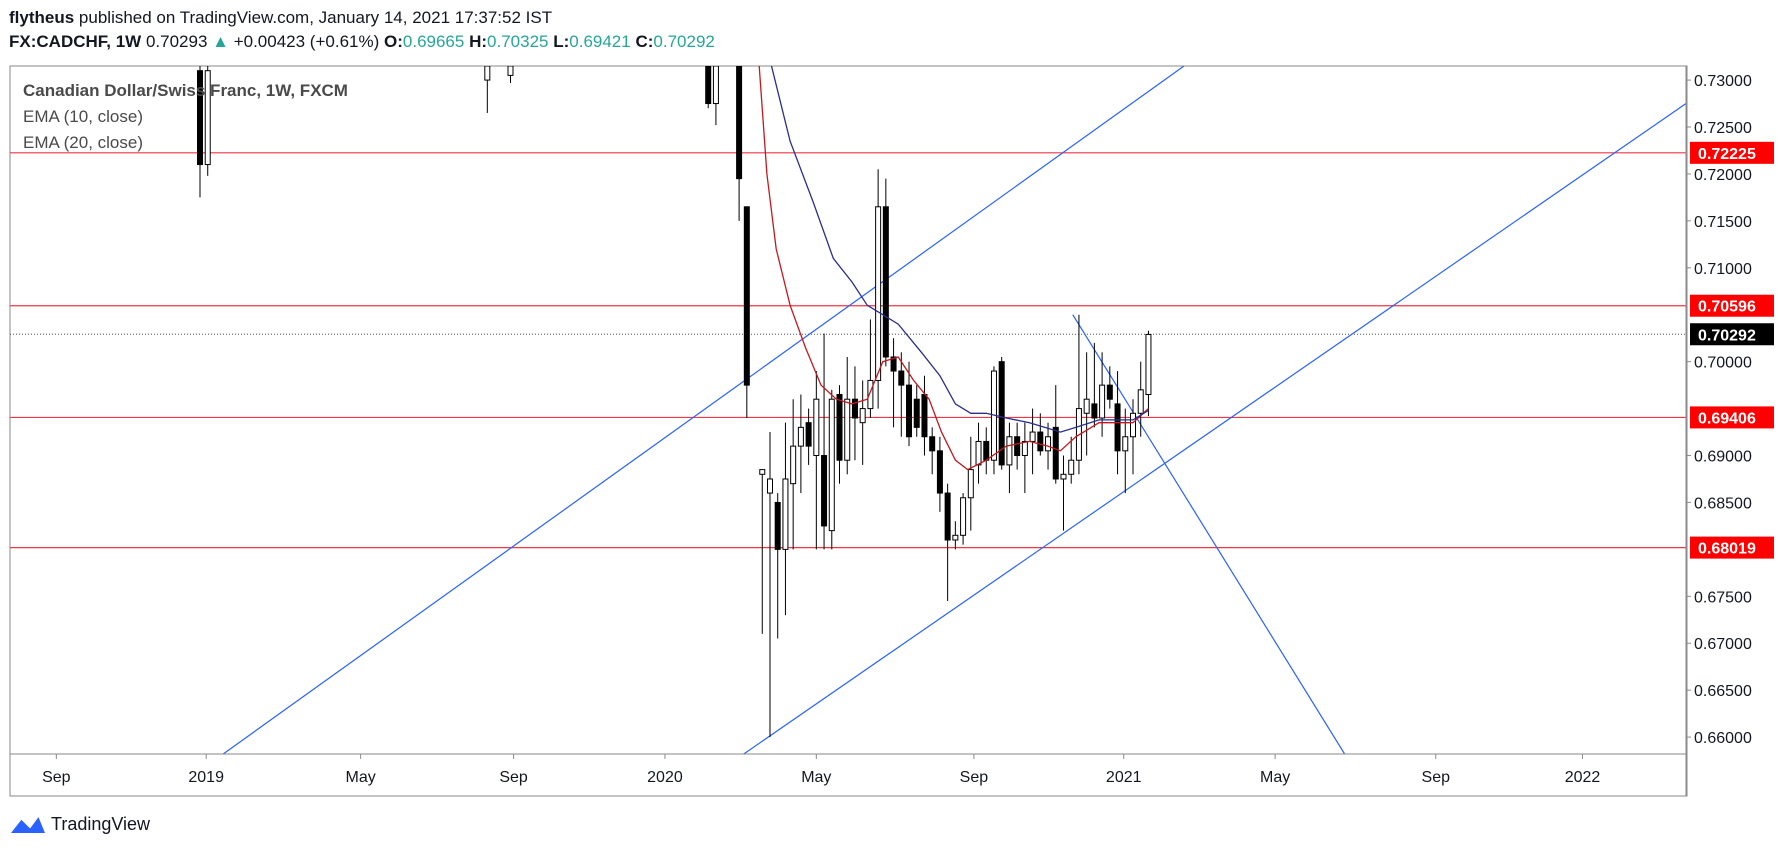 The height and width of the screenshot is (852, 1783). I want to click on author-name: flytheus, so click(42, 17).